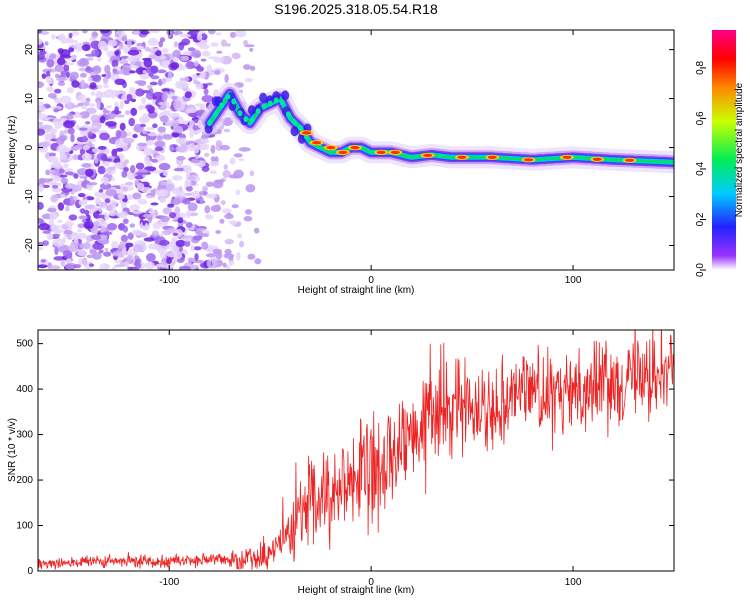 Image resolution: width=750 pixels, height=600 pixels. Describe the element at coordinates (739, 149) in the screenshot. I see `colorbar-label: Normalized spectral amplitude` at that location.